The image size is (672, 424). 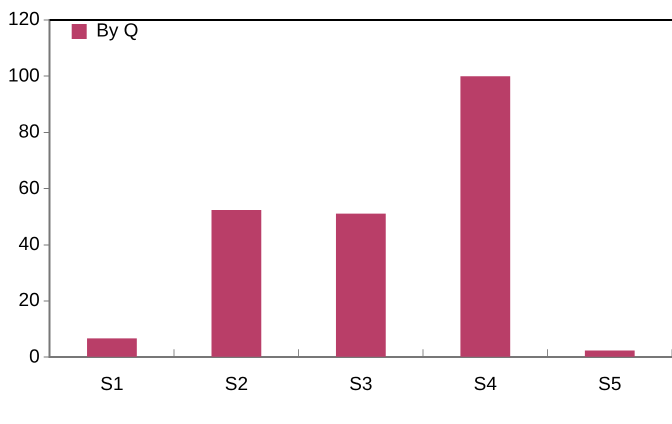 I want to click on x-tick-label: S3, so click(x=360, y=384).